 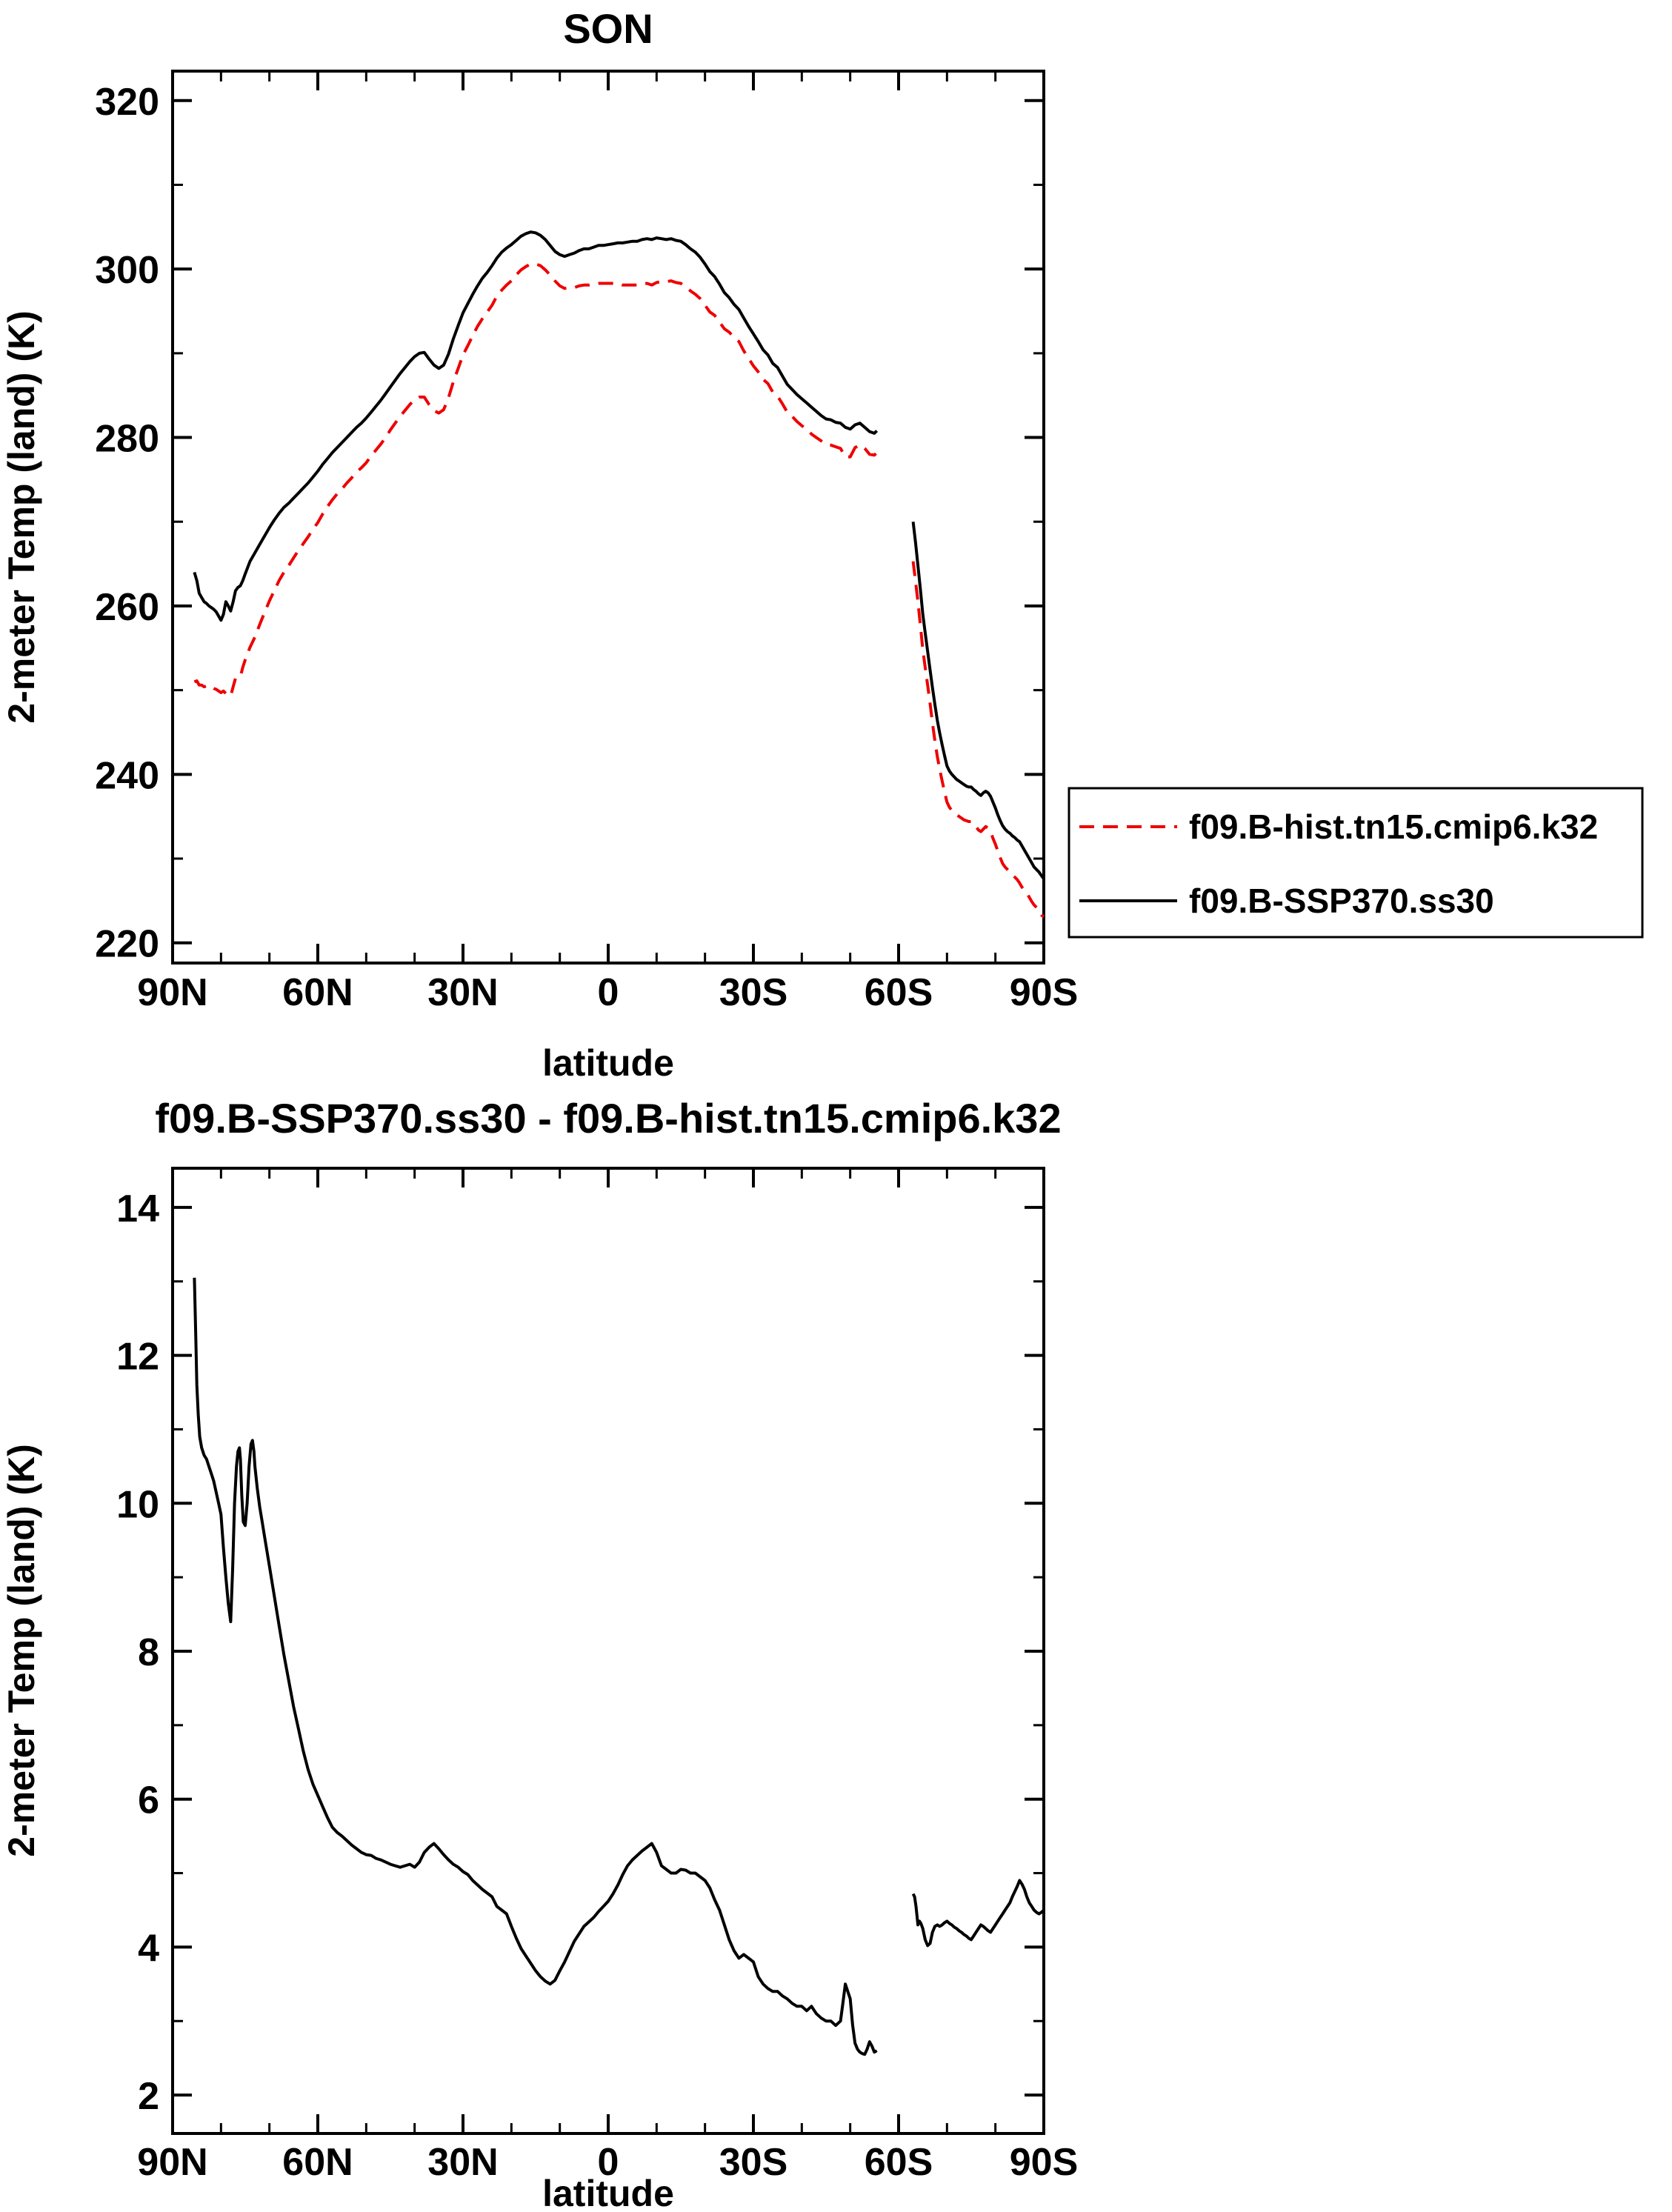 What do you see at coordinates (148, 1800) in the screenshot?
I see `y-tick-label: 6` at bounding box center [148, 1800].